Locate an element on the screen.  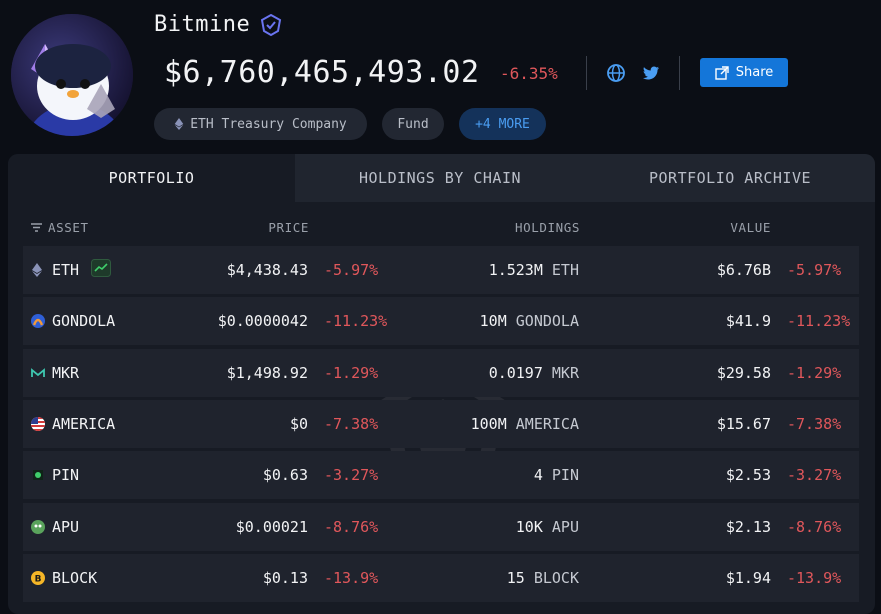
tag-label: +4 MORE is located at coordinates (502, 124).